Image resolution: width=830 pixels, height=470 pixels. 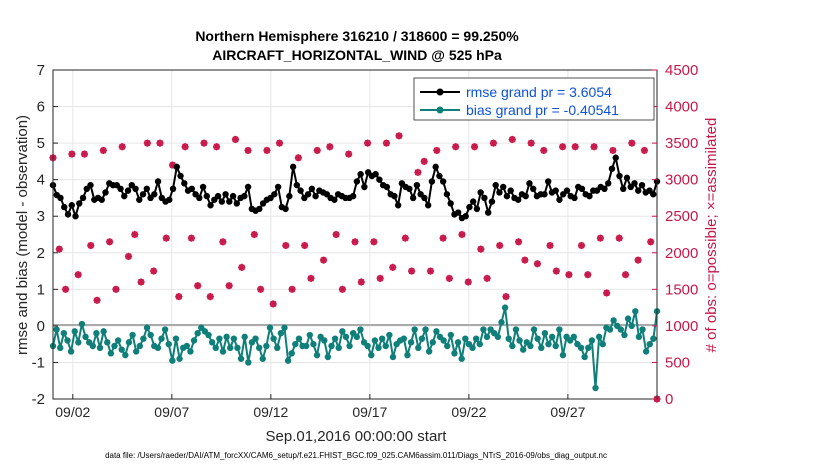 I want to click on y-right-tick-label: 500, so click(x=677, y=362).